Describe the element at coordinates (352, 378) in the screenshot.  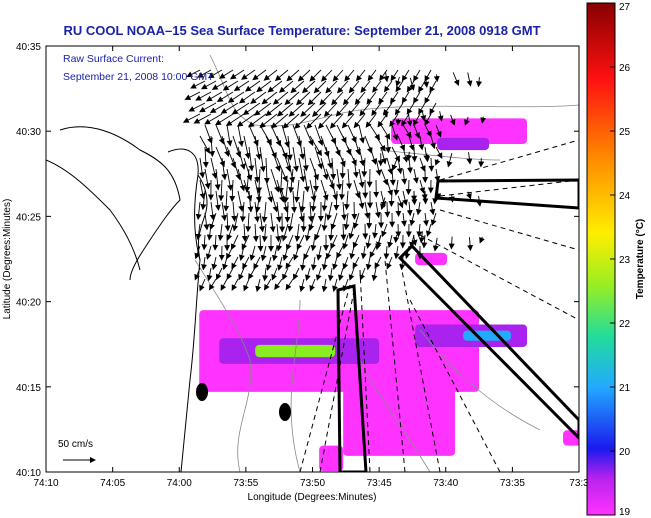
I see `sector-vertical` at that location.